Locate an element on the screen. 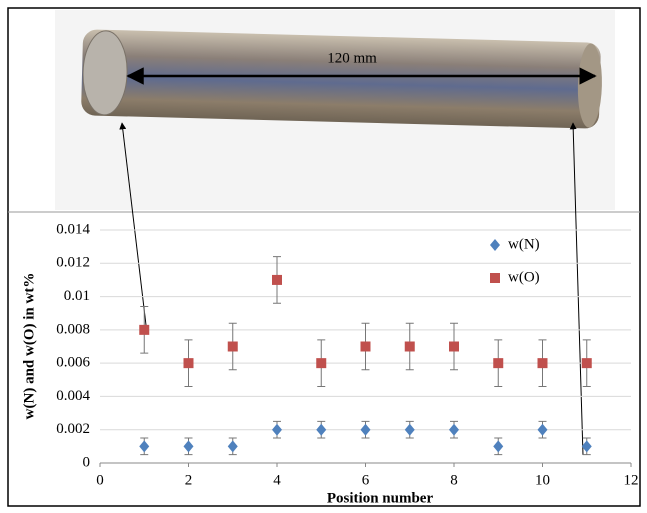 The width and height of the screenshot is (647, 513). y-tick-label: 0 is located at coordinates (87, 462).